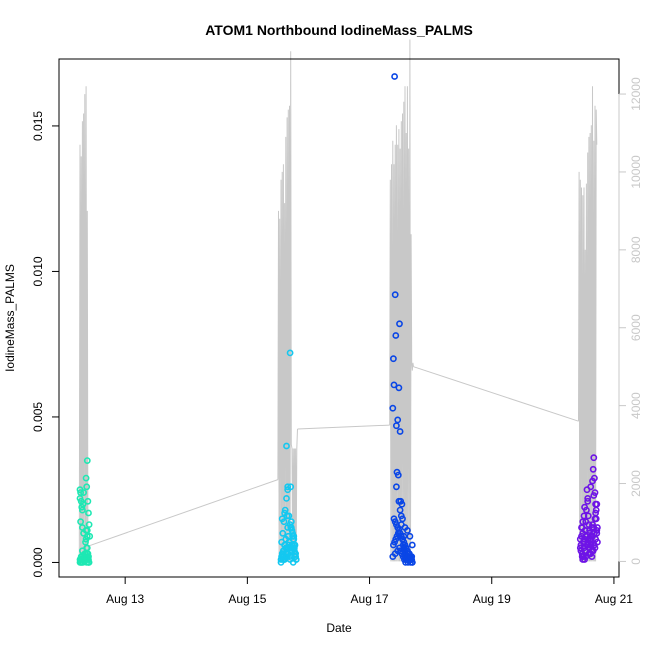  I want to click on x-tick-label: Aug 21, so click(614, 599).